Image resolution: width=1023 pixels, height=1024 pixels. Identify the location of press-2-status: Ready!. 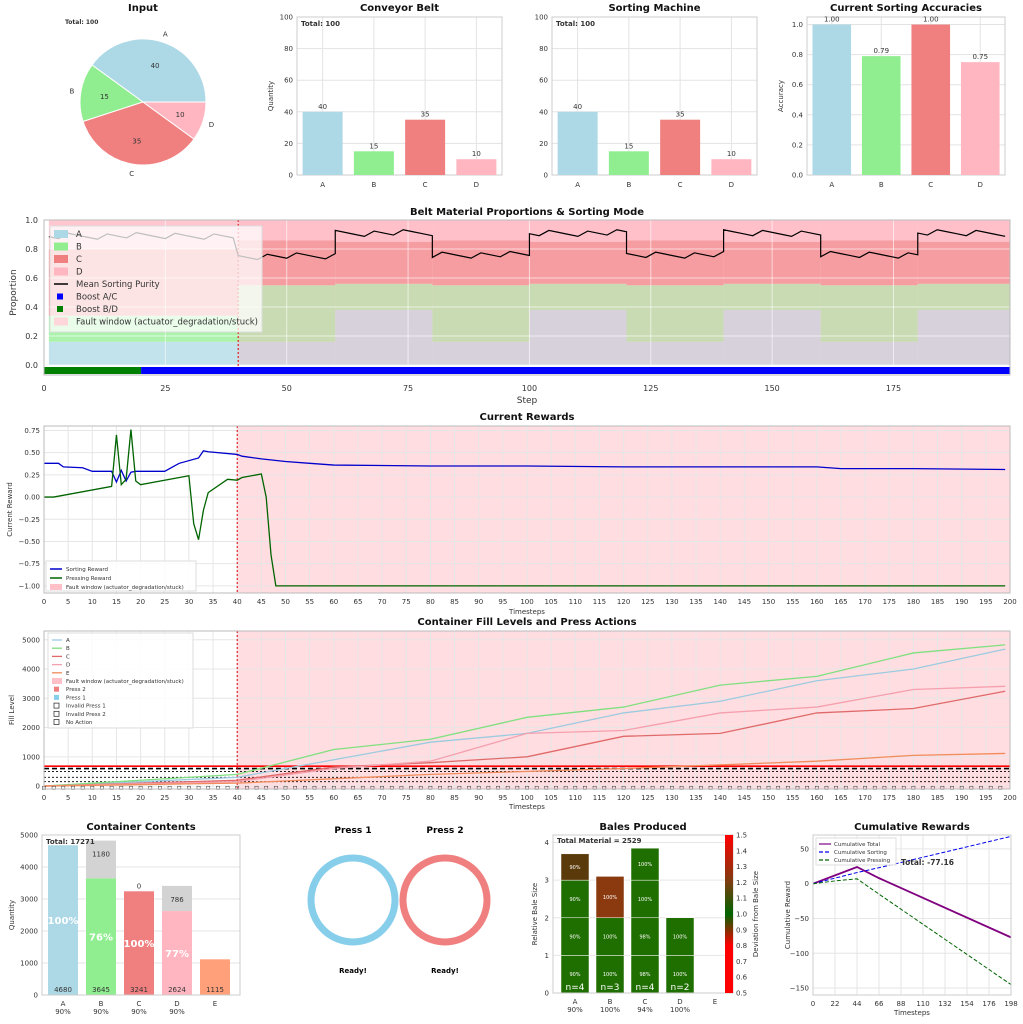
(445, 971).